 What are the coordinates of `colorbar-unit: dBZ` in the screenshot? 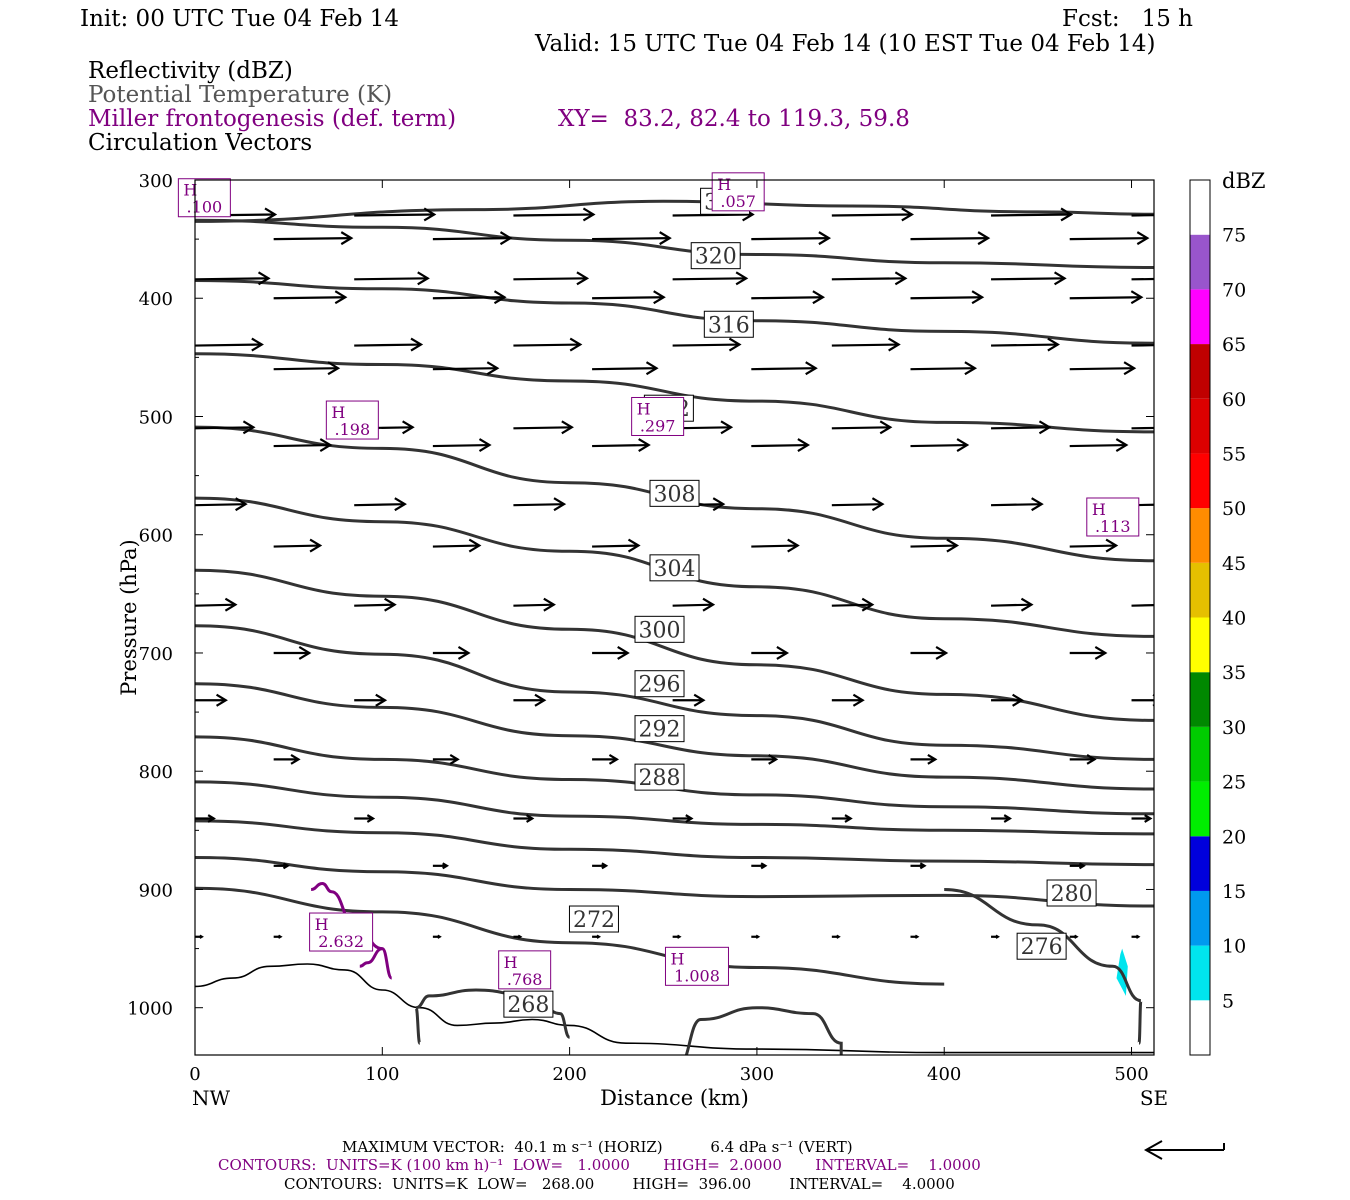 It's located at (1243, 181).